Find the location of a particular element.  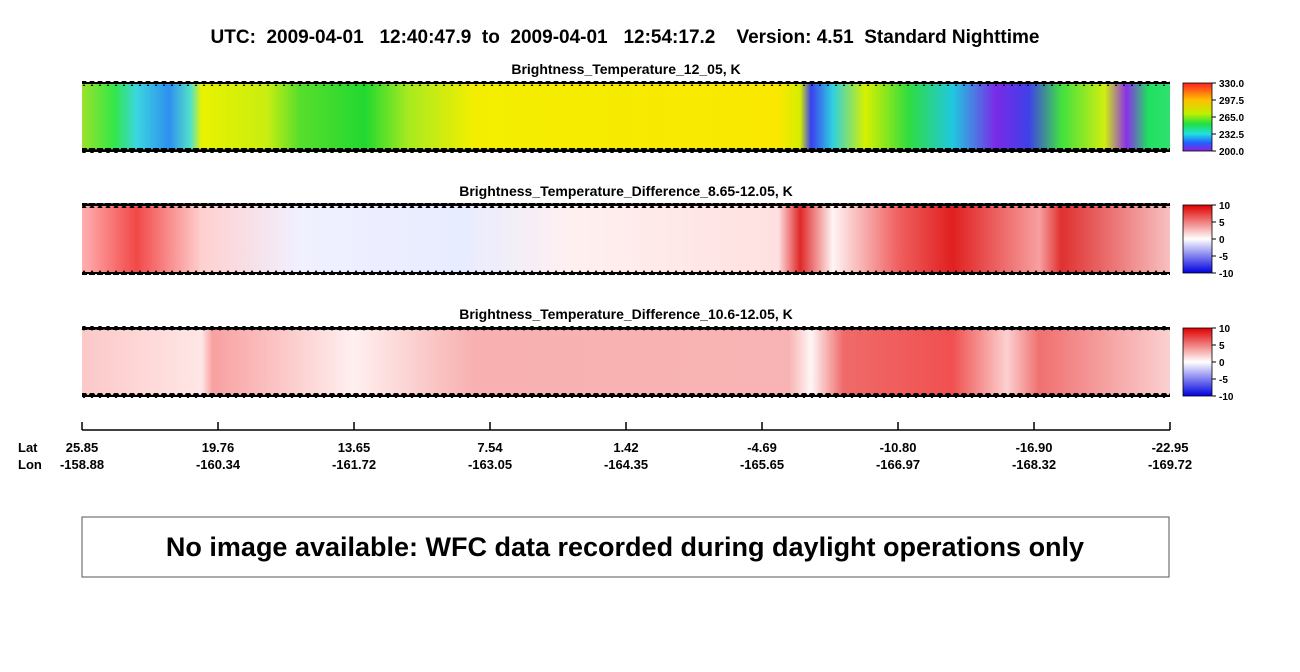

lat-value: -16.90 is located at coordinates (1034, 447).